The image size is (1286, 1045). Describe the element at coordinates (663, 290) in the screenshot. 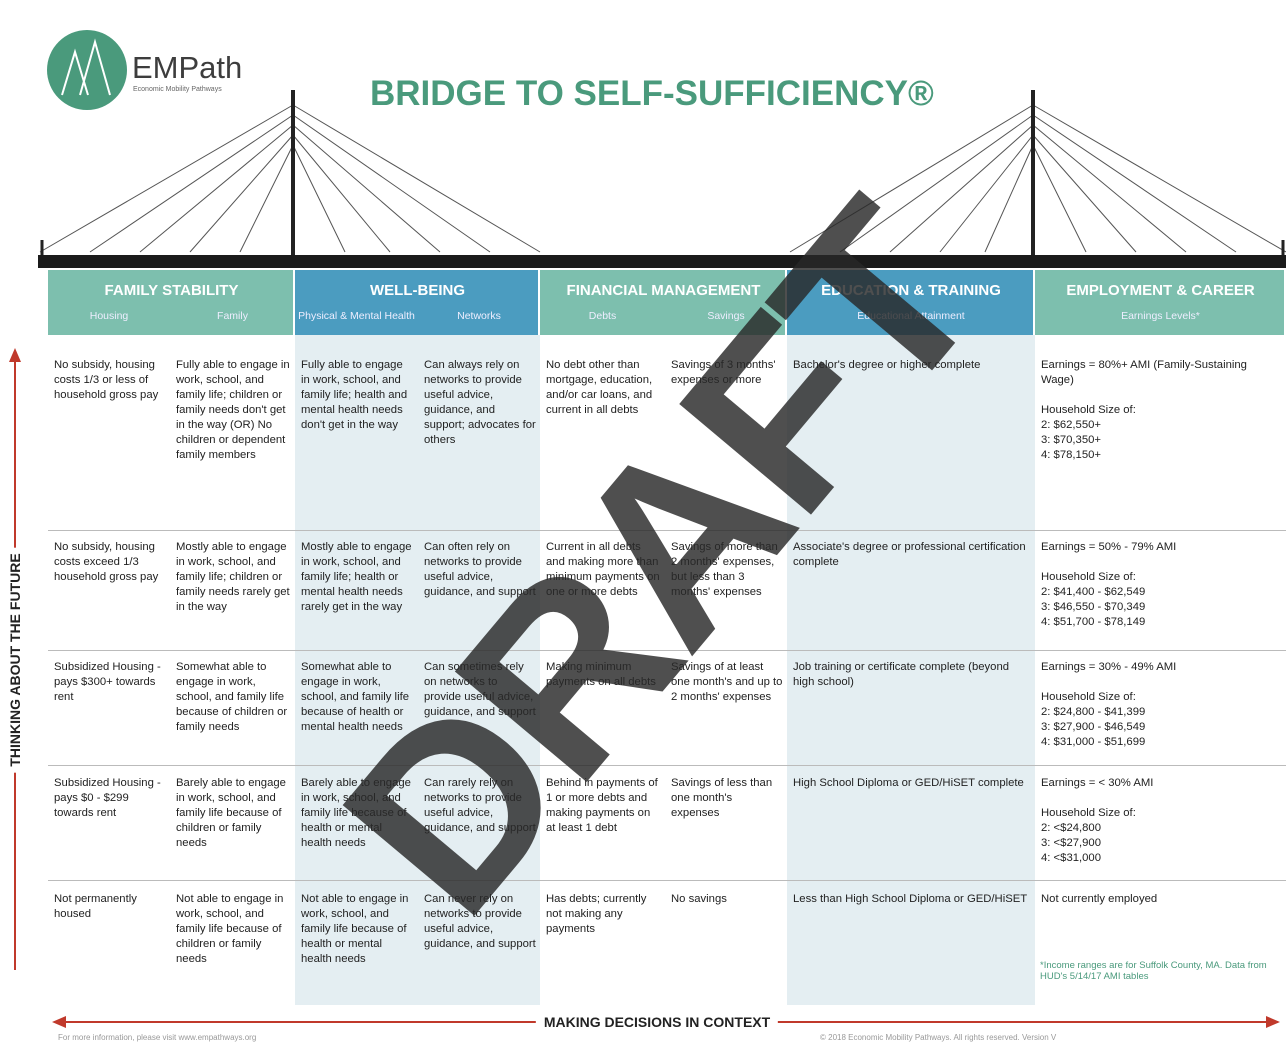

I see `domain-title: FINANCIAL MANAGEMENT` at that location.